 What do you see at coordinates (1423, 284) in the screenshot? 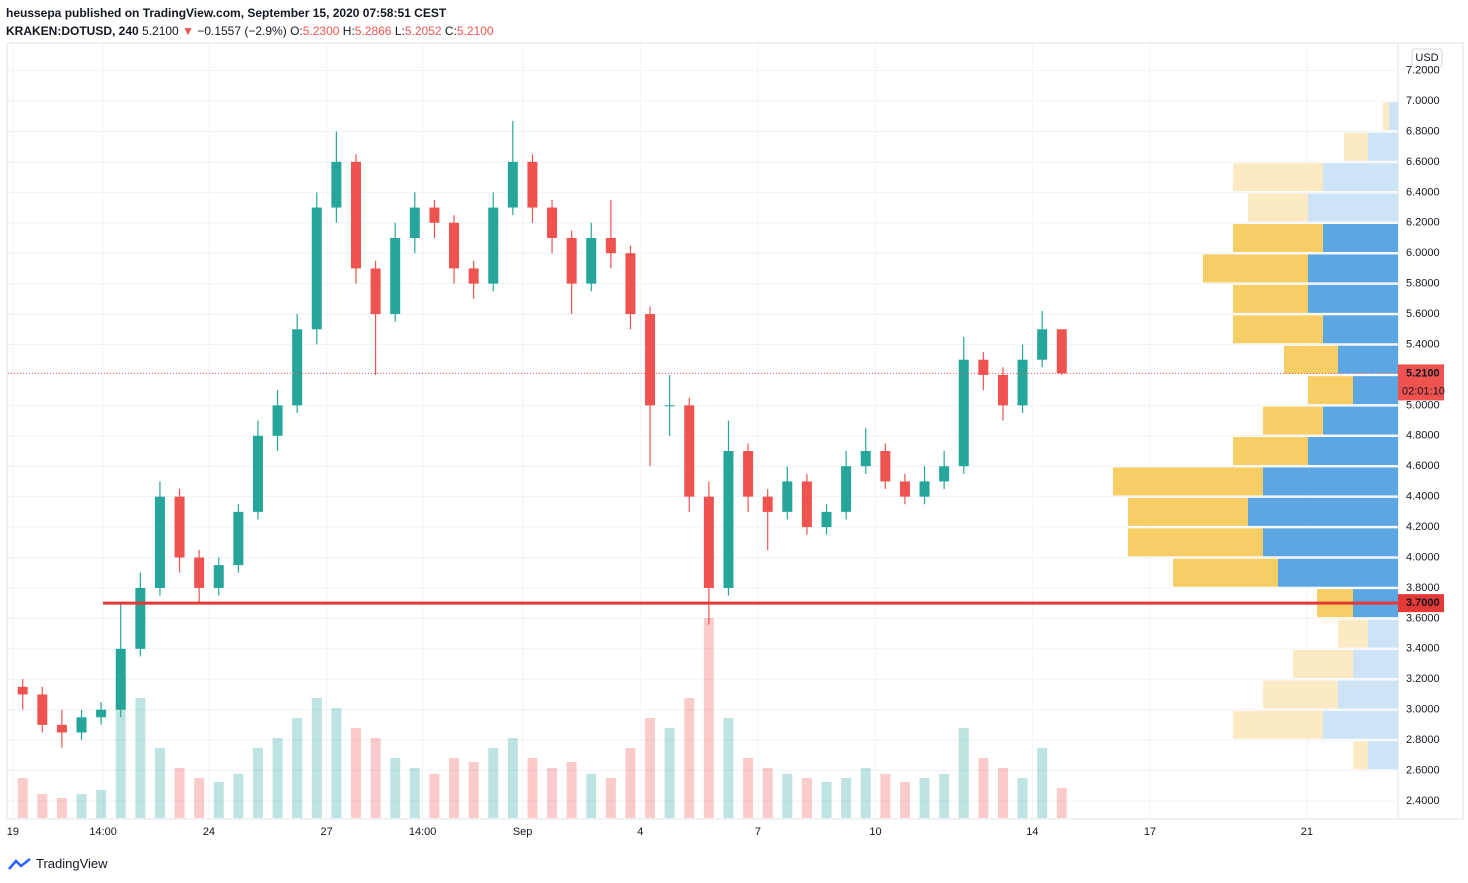
I see `y-tick-label: 5.8000` at bounding box center [1423, 284].